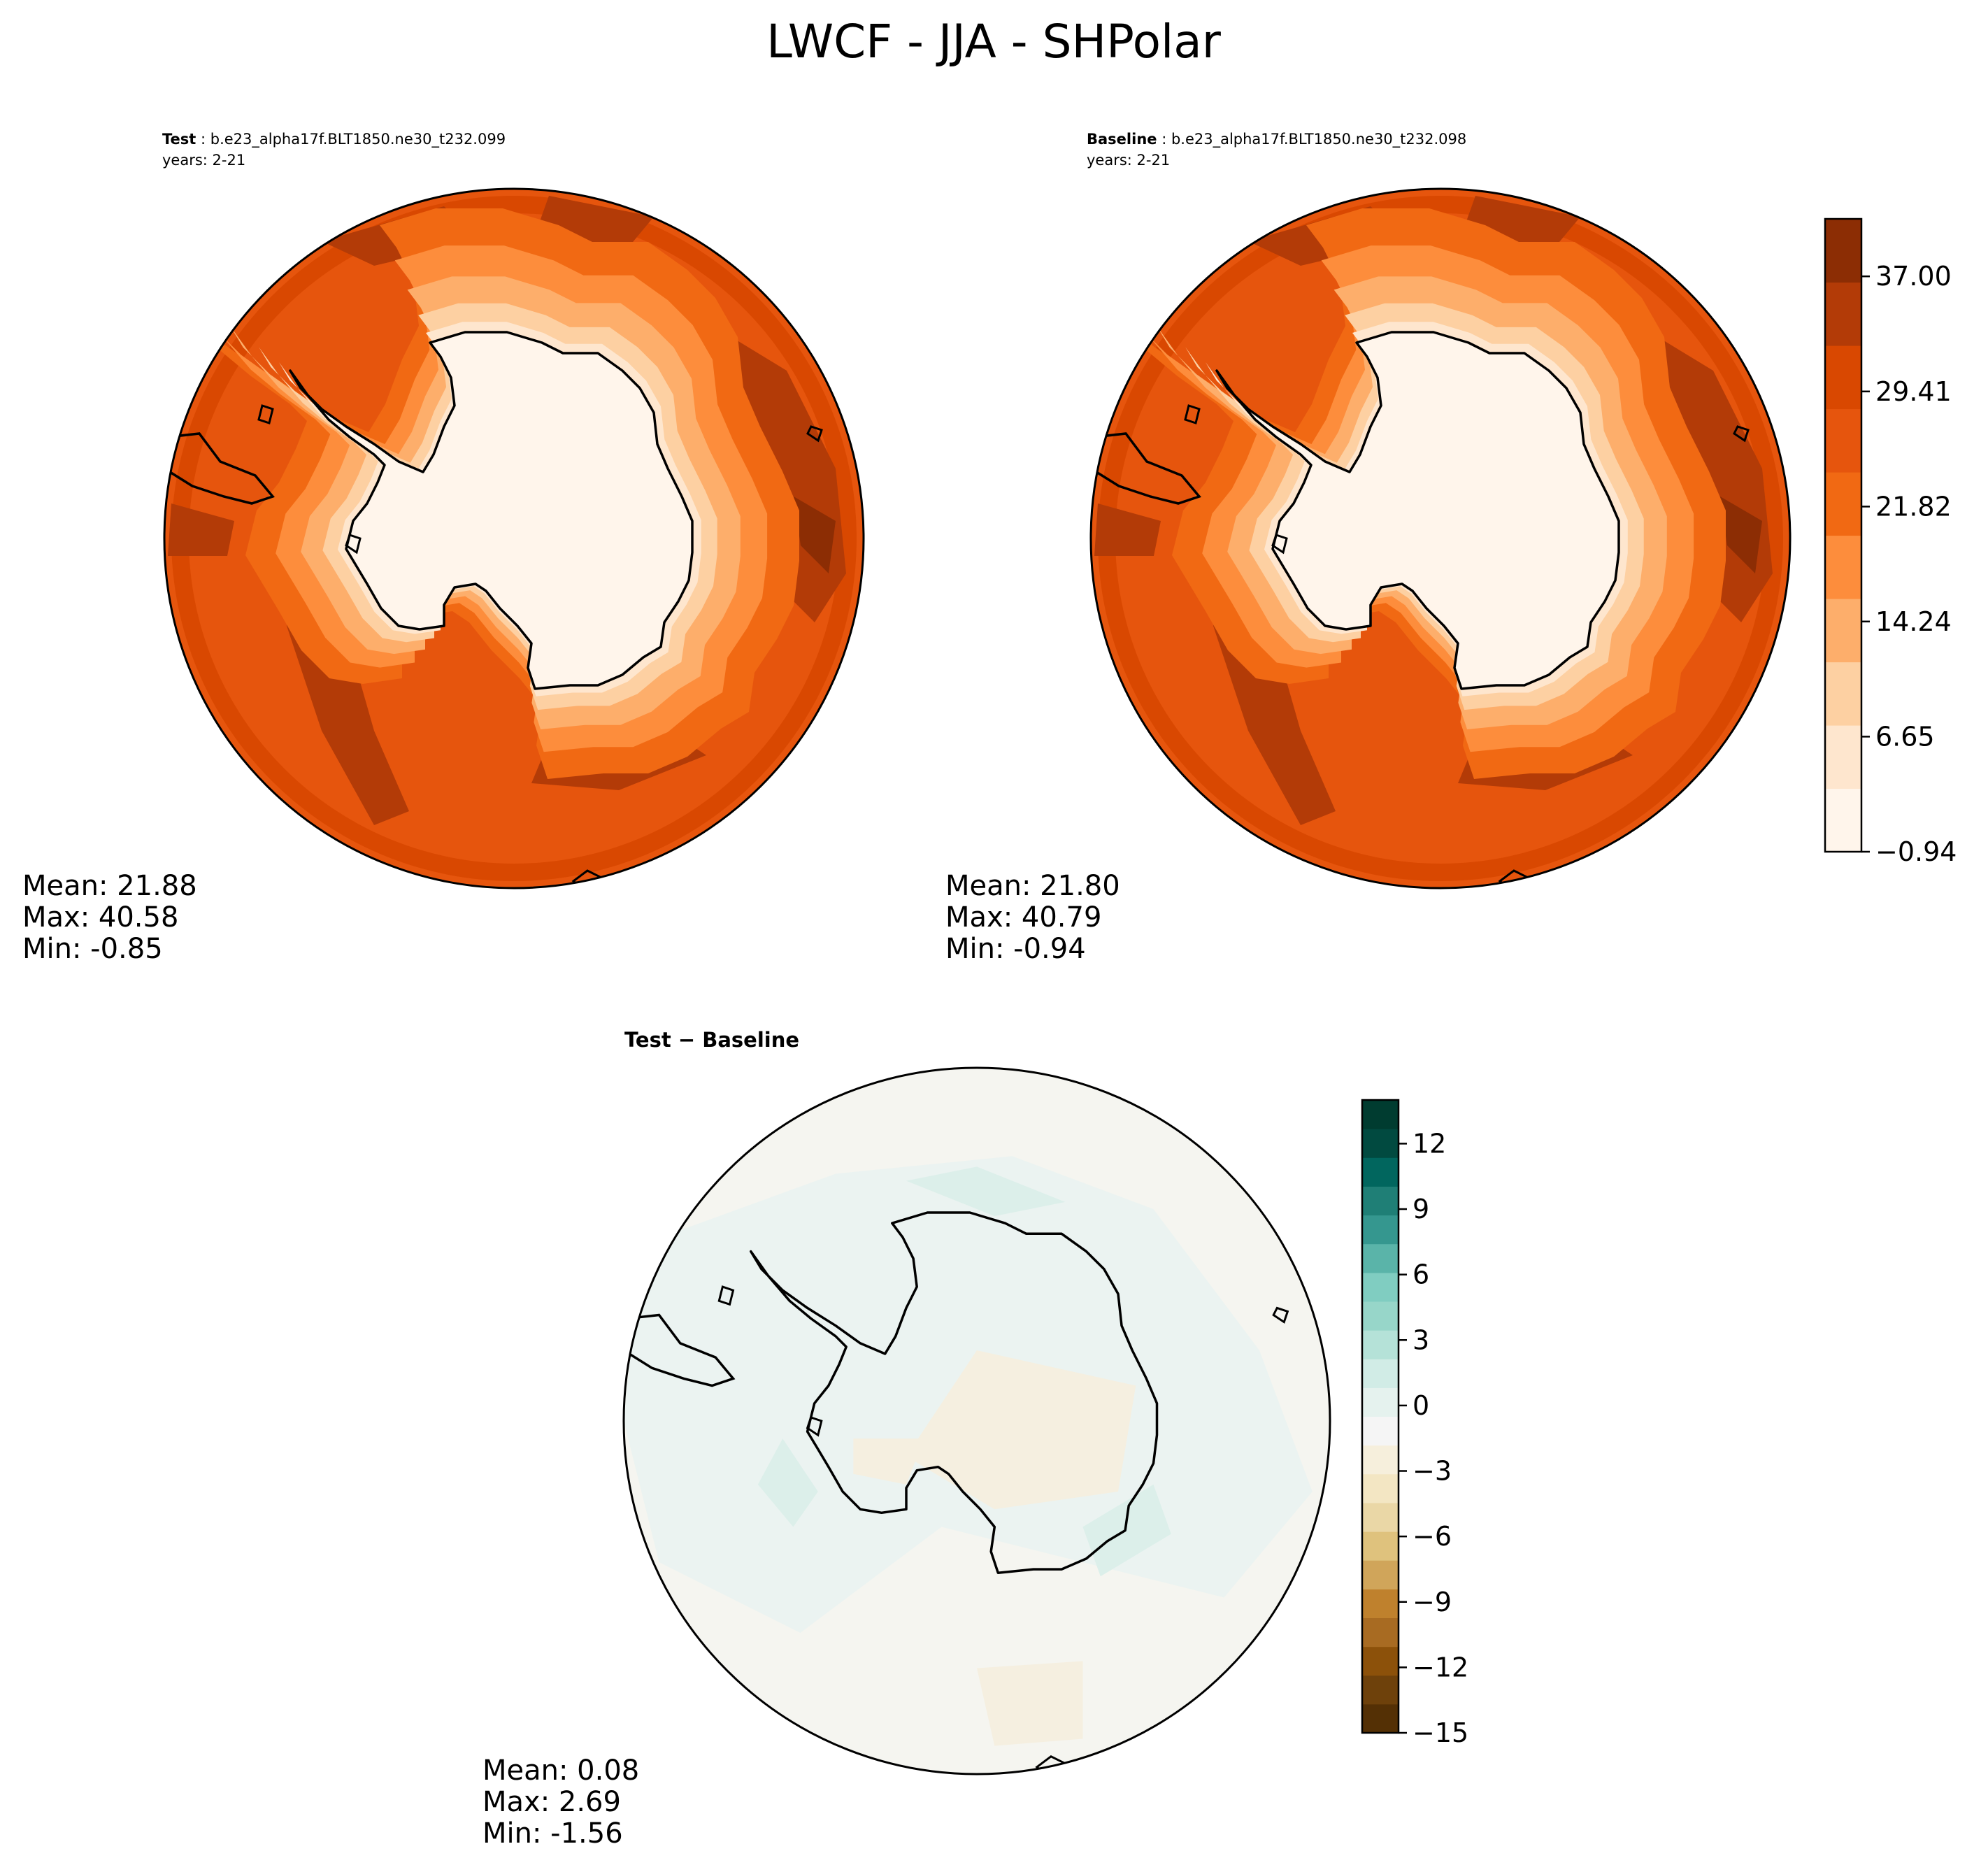 This screenshot has width=1988, height=1865. What do you see at coordinates (1032, 886) in the screenshot?
I see `baseline-stat-mean: Mean: 21.80` at bounding box center [1032, 886].